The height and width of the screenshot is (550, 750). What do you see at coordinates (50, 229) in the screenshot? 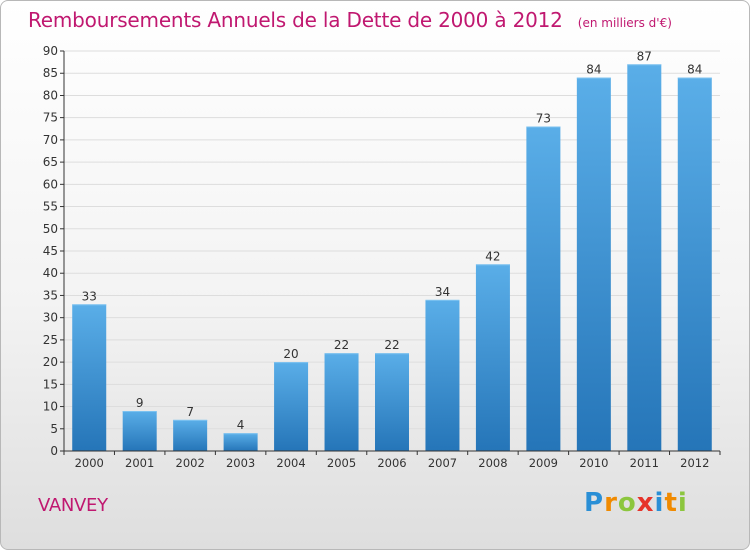
I see `y-tick-label: 50` at bounding box center [50, 229].